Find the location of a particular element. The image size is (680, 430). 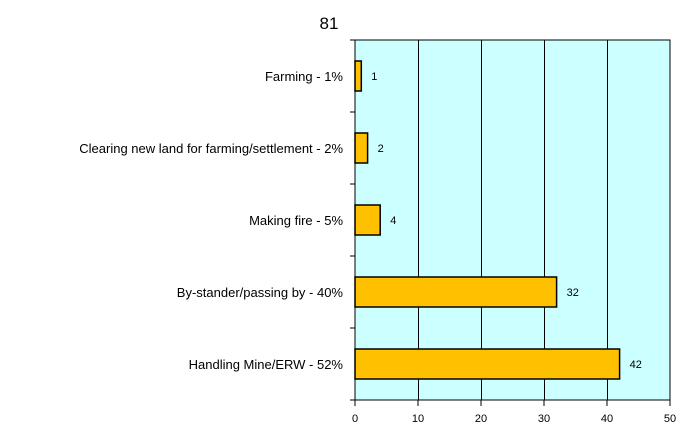

x-tick-label: 10 is located at coordinates (418, 419).